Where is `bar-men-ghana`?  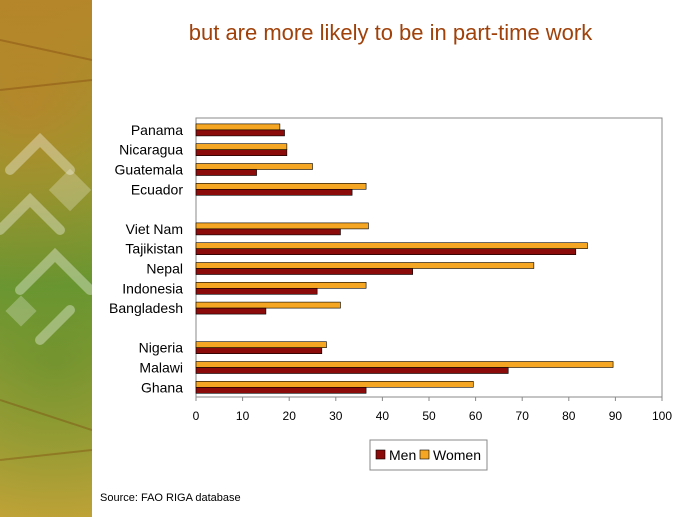
bar-men-ghana is located at coordinates (281, 390).